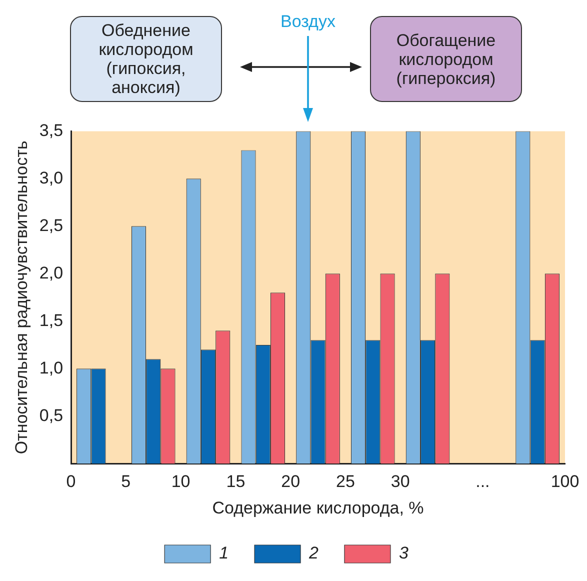 The image size is (587, 581). What do you see at coordinates (51, 368) in the screenshot?
I see `y-tick-label: 1,0` at bounding box center [51, 368].